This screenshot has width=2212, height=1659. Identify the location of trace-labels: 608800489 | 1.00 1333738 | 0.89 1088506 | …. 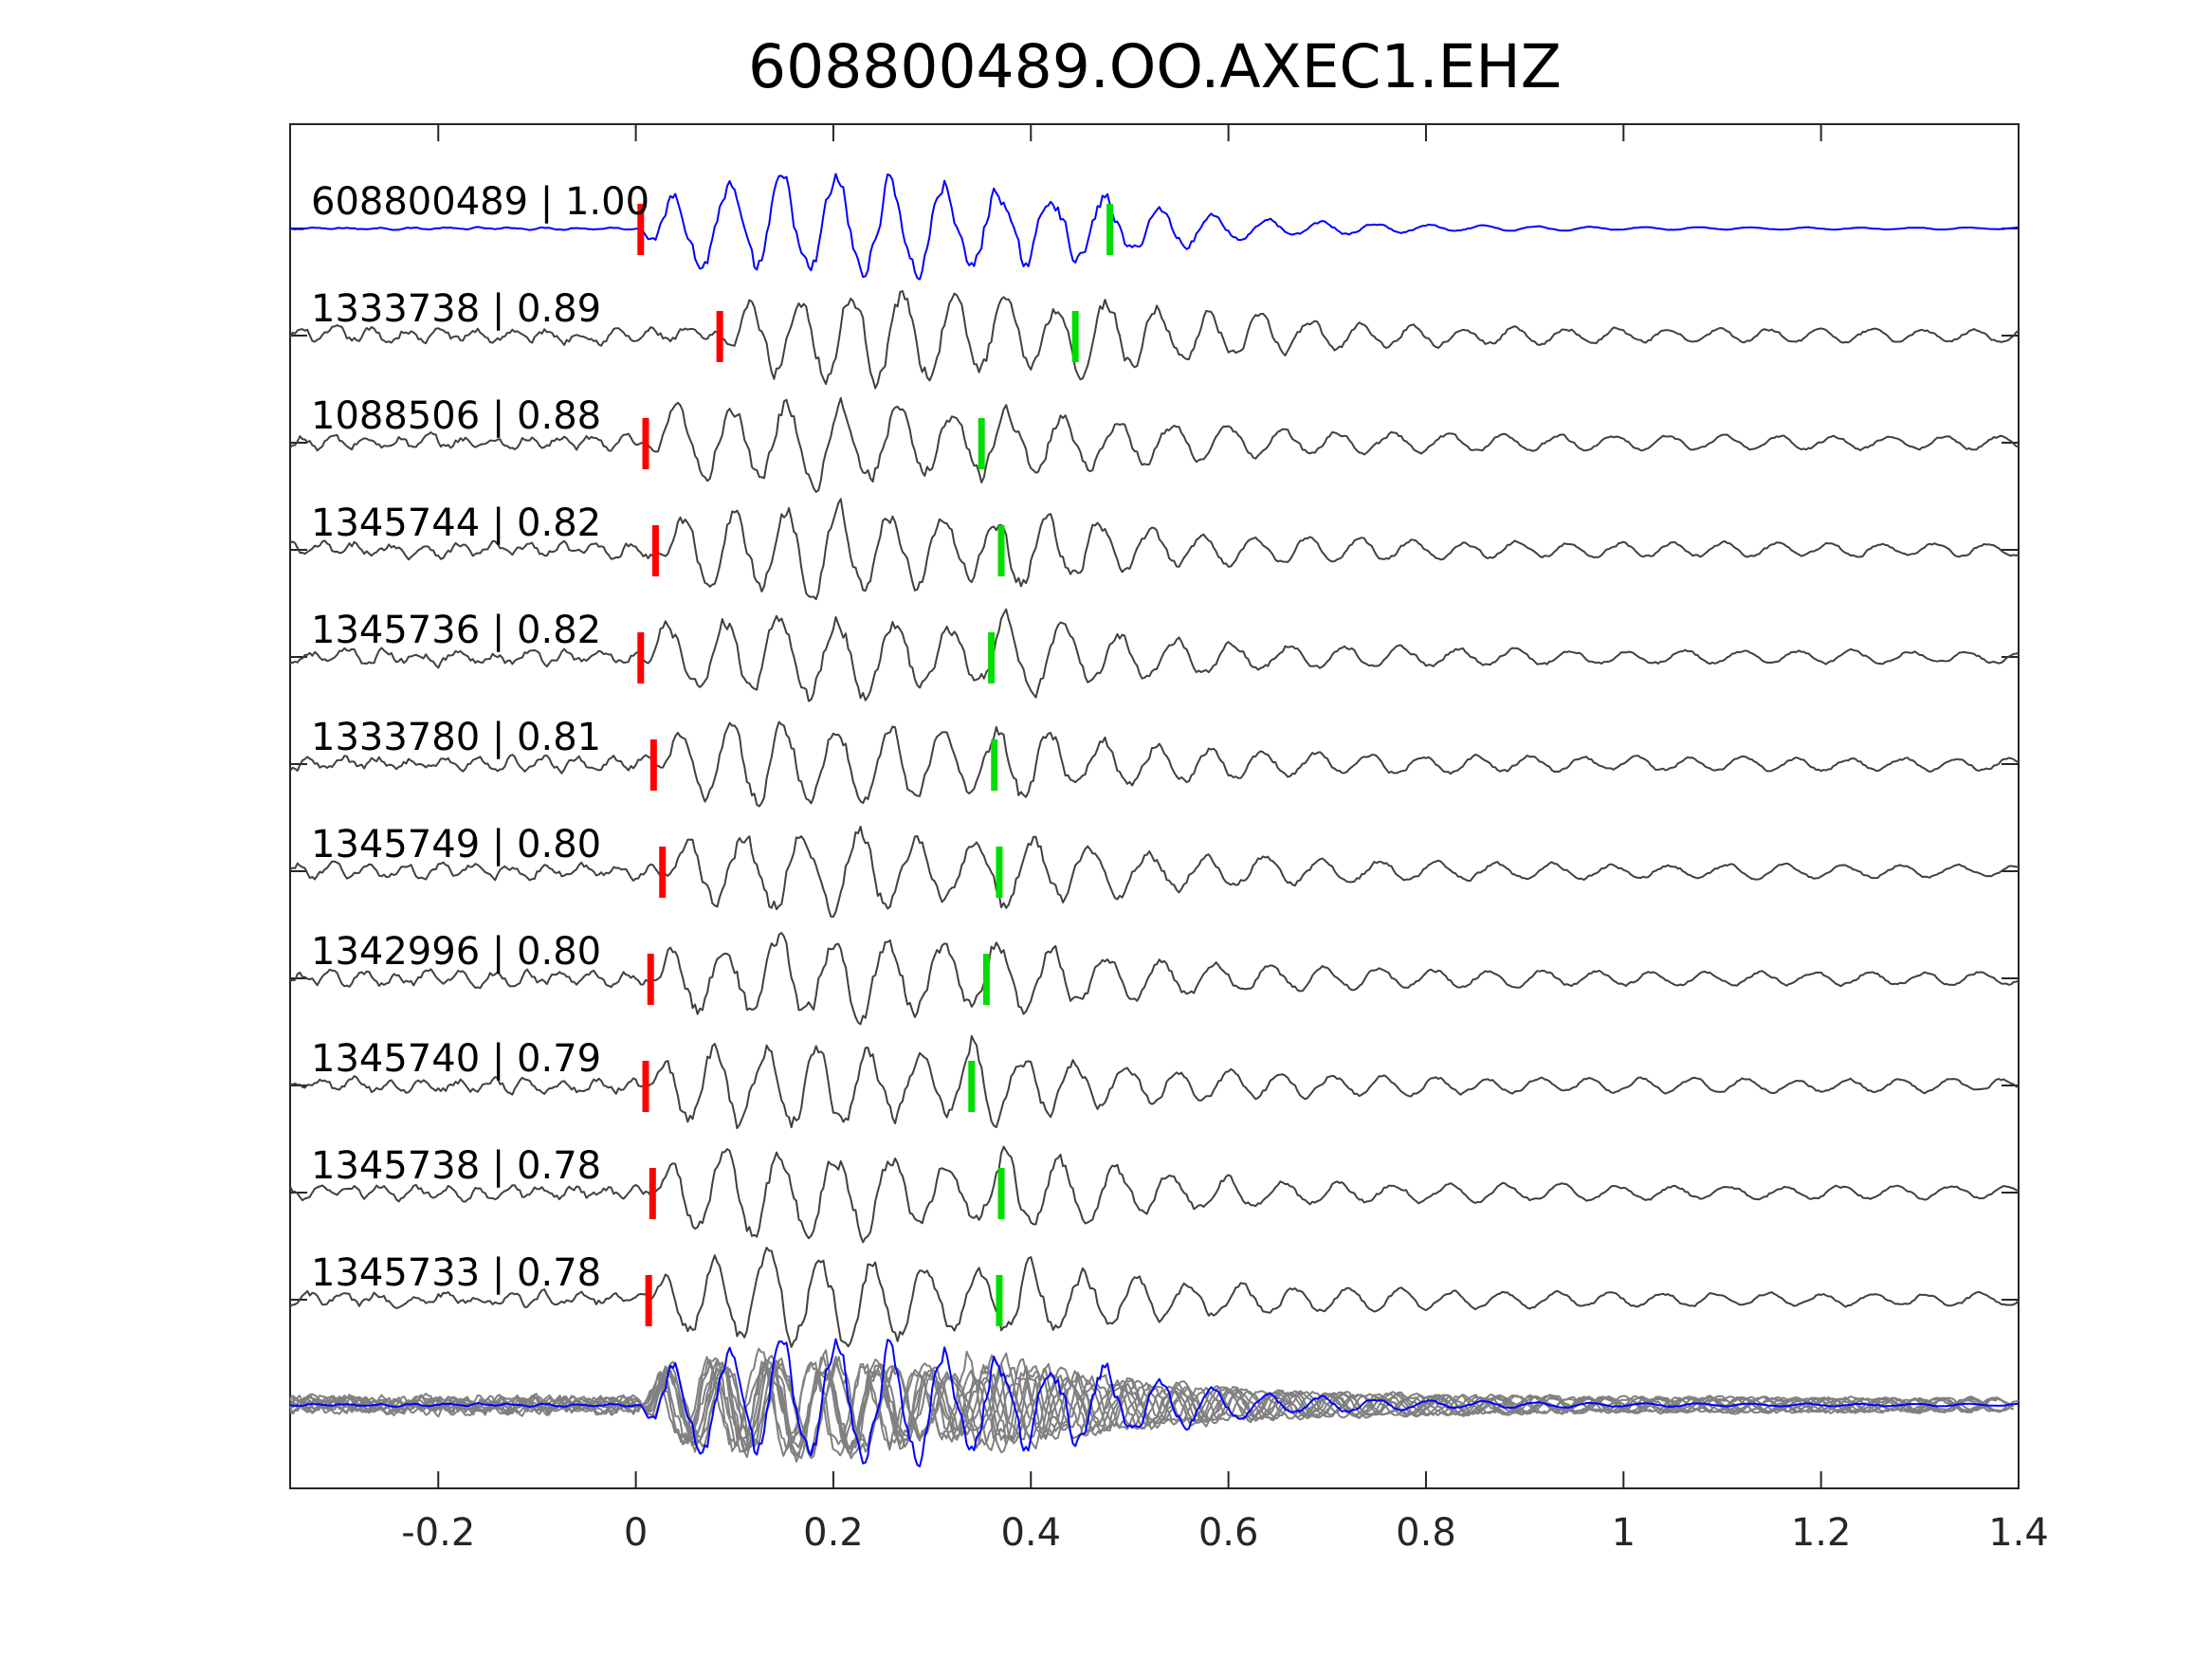
(480, 737).